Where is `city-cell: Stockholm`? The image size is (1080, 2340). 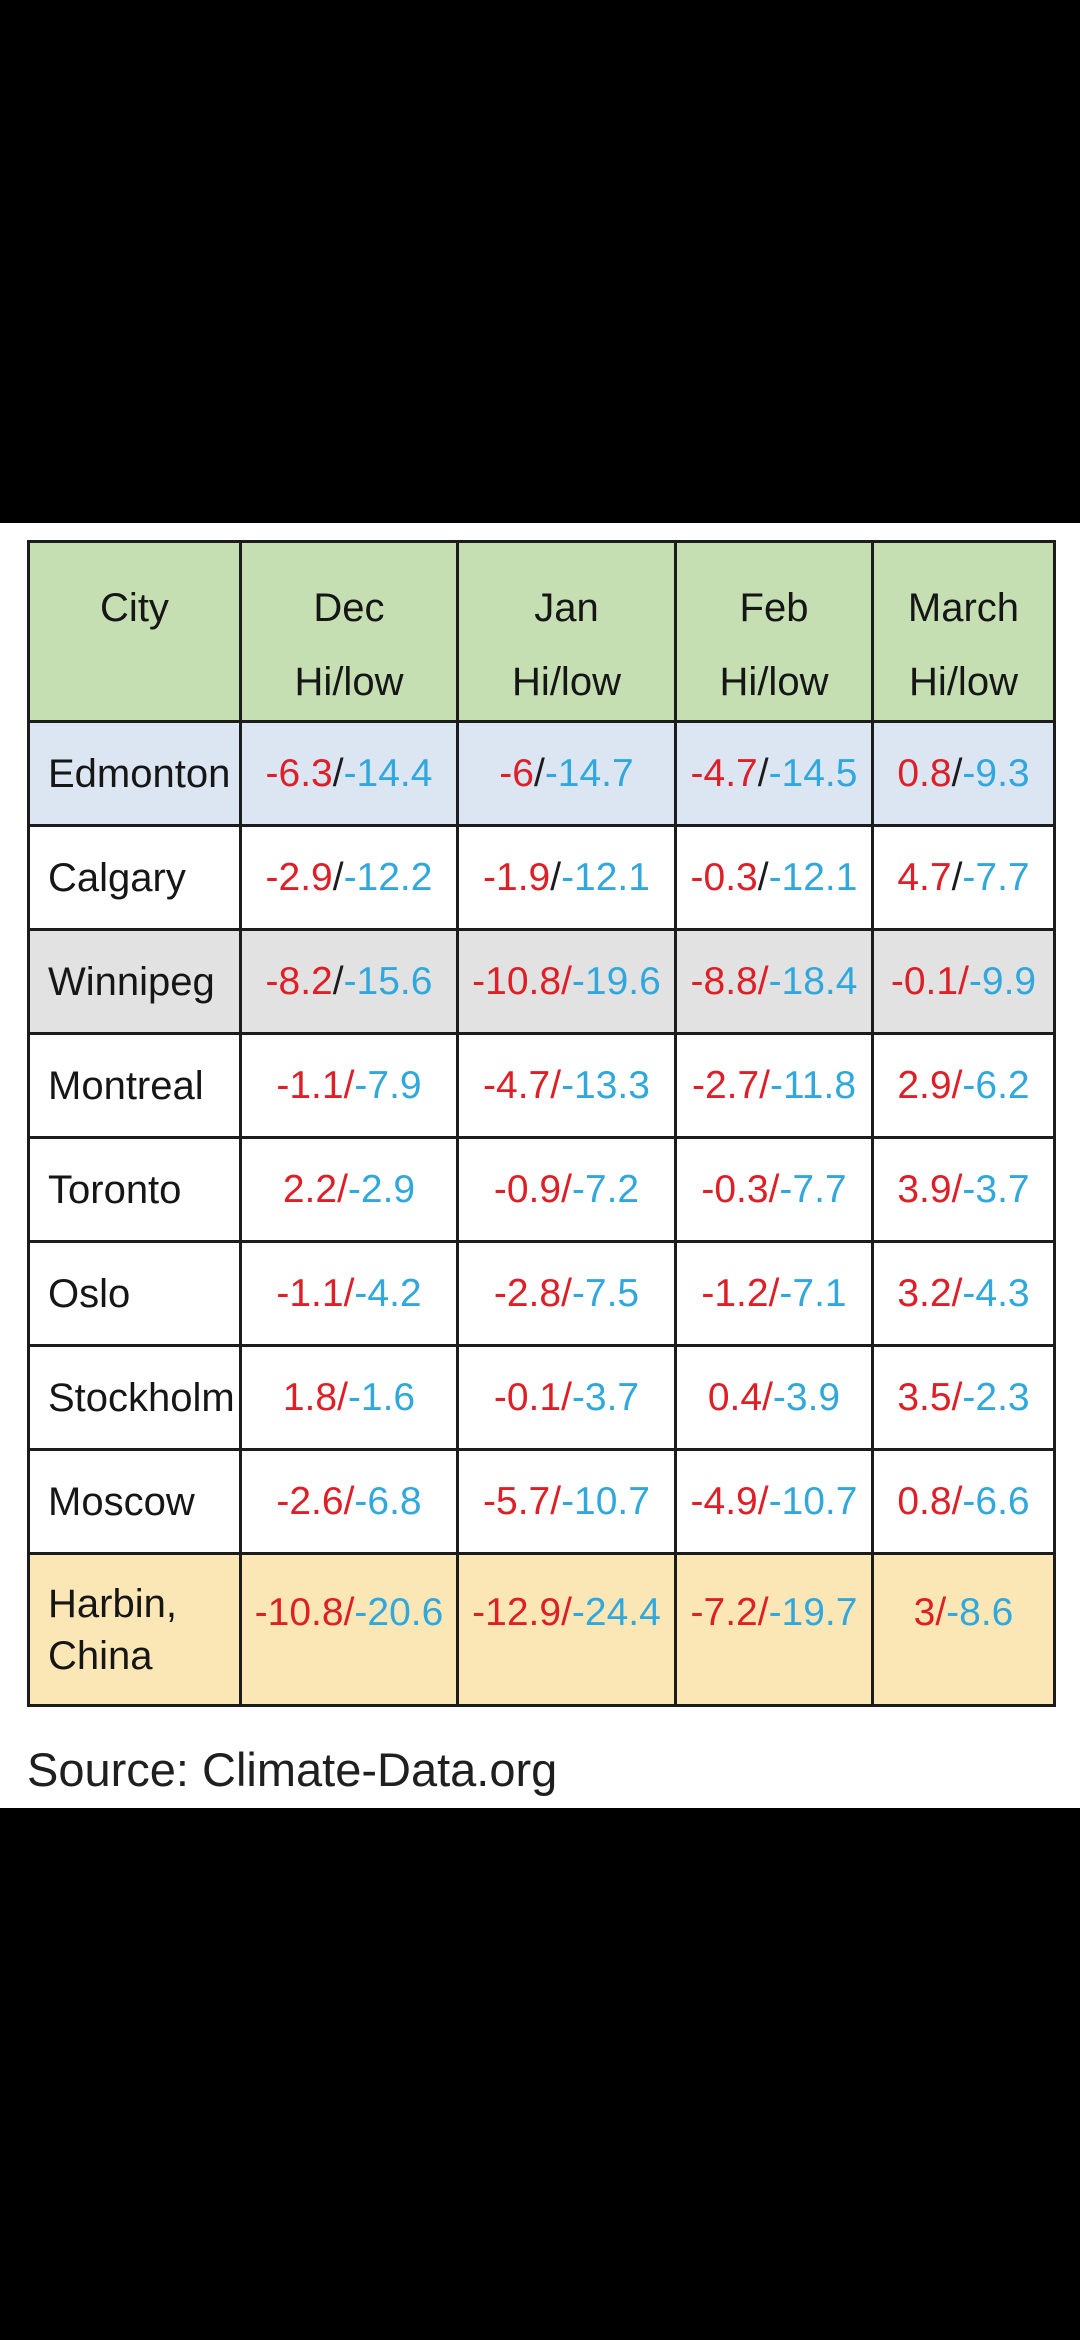 city-cell: Stockholm is located at coordinates (134, 1397).